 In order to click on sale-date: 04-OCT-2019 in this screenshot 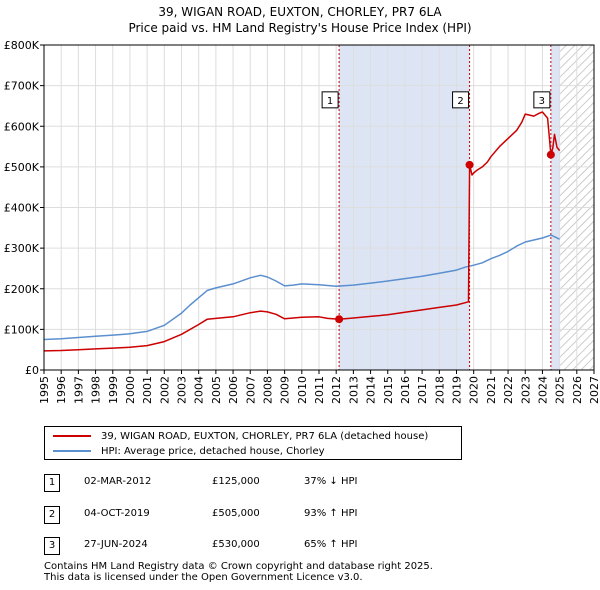, I will do `click(117, 513)`.